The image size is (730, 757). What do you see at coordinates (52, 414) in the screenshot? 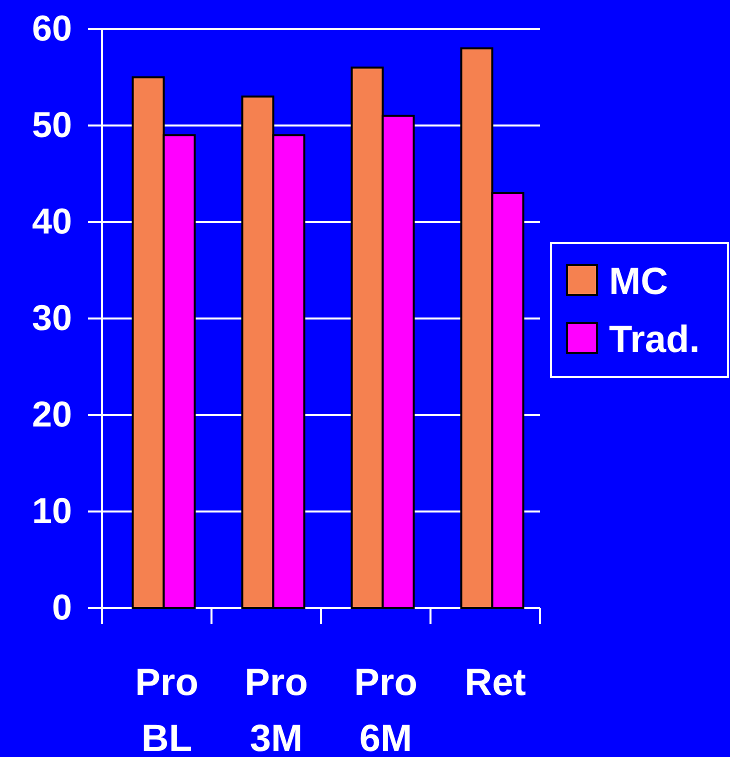
I see `y-tick-label: 20` at bounding box center [52, 414].